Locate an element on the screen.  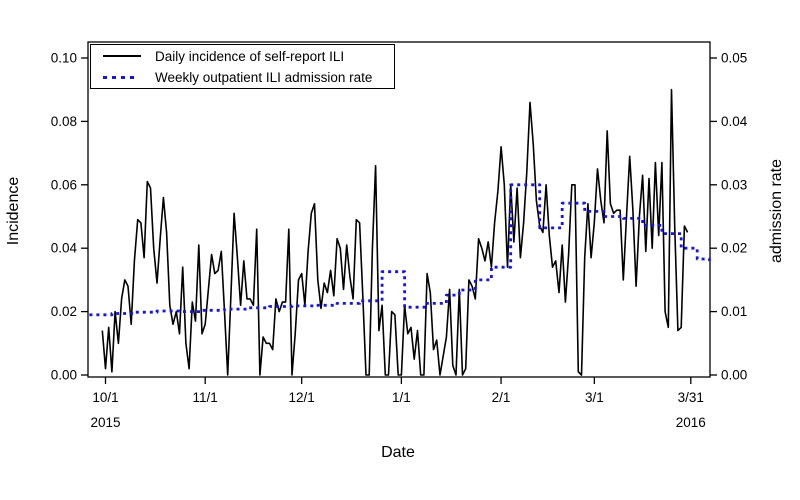
legend-entry-daily-incidence: Daily incidence of self-report ILI is located at coordinates (242, 56).